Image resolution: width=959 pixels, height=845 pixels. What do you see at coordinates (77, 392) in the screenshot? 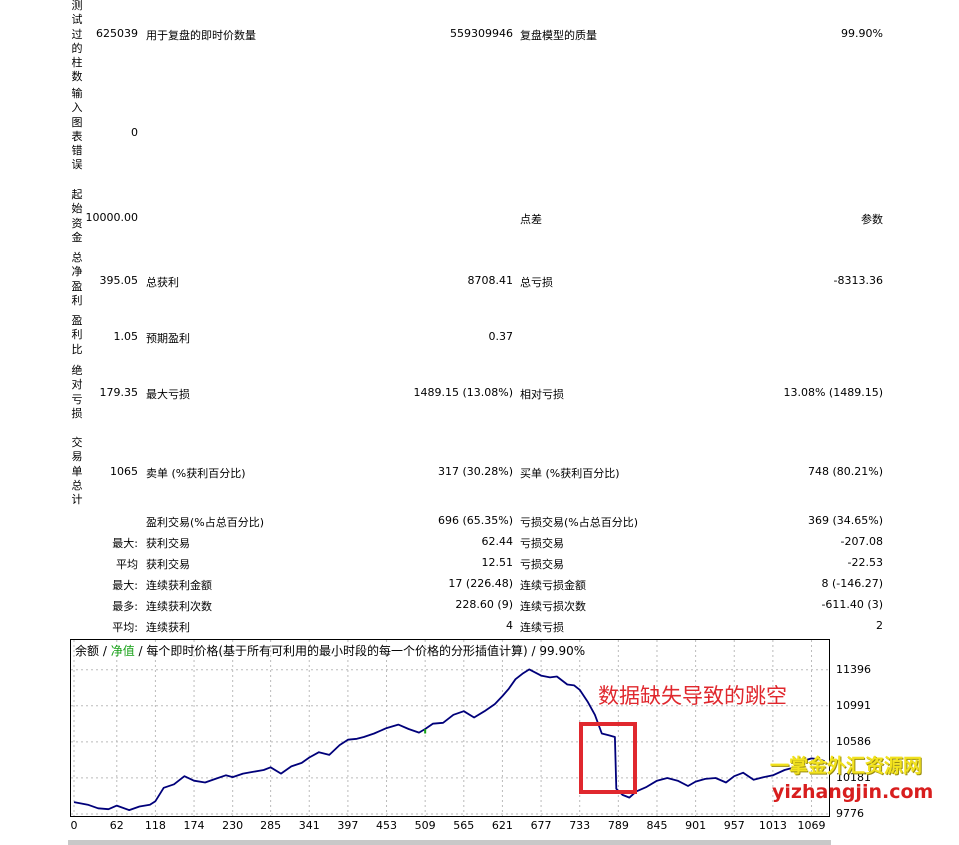
I see `abs-drawdown-label: 绝对亏损` at bounding box center [77, 392].